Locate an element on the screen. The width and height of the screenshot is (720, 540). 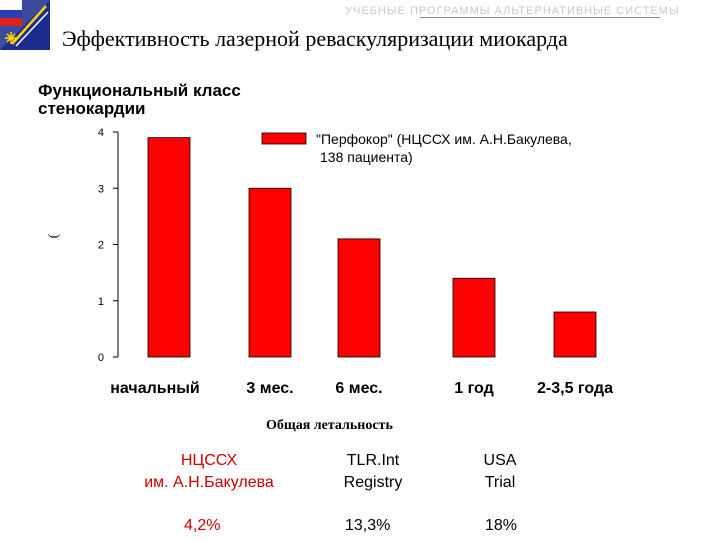
y-tick-label: 3 is located at coordinates (101, 189).